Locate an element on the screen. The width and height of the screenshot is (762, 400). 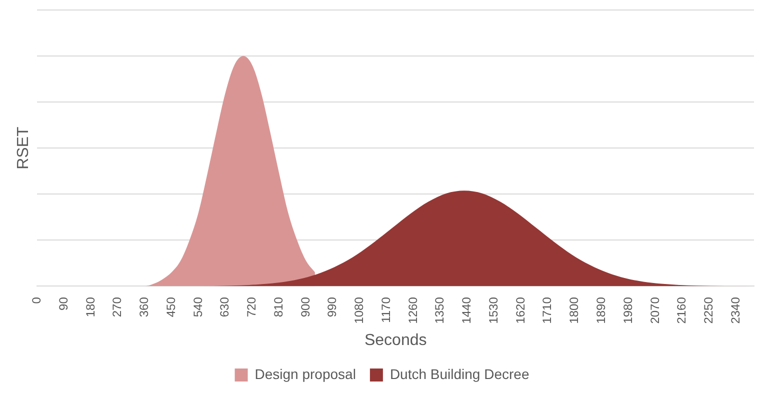
x-tick-label: 2160 is located at coordinates (681, 310).